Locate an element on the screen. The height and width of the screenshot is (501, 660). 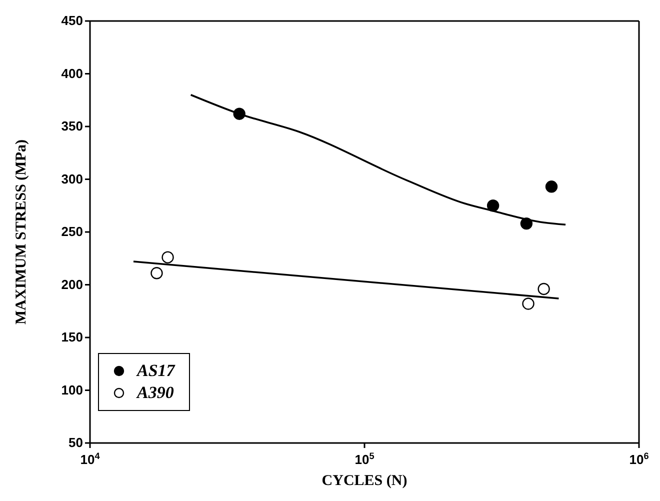
x-axis-title: CYCLES (N) is located at coordinates (365, 481).